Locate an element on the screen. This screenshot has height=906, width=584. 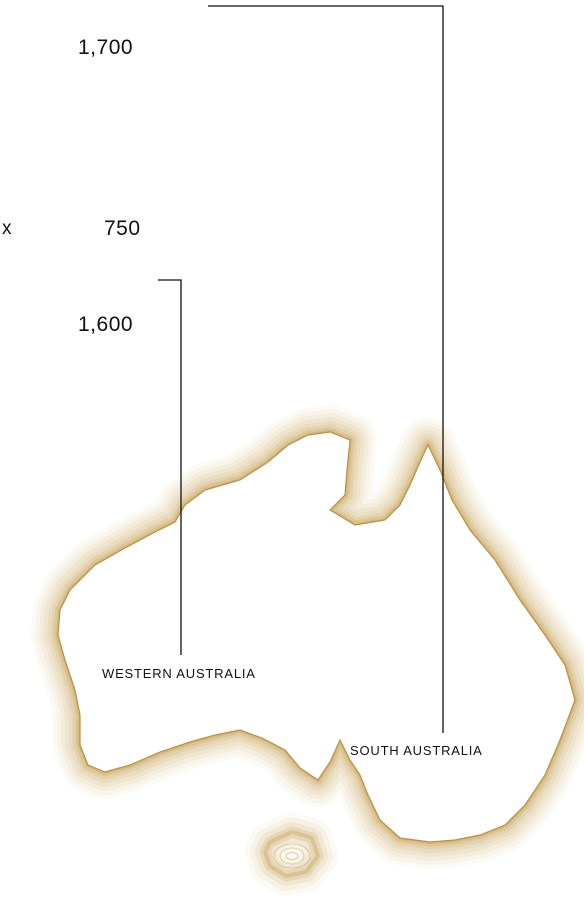
western-australia-leader is located at coordinates (170, 467).